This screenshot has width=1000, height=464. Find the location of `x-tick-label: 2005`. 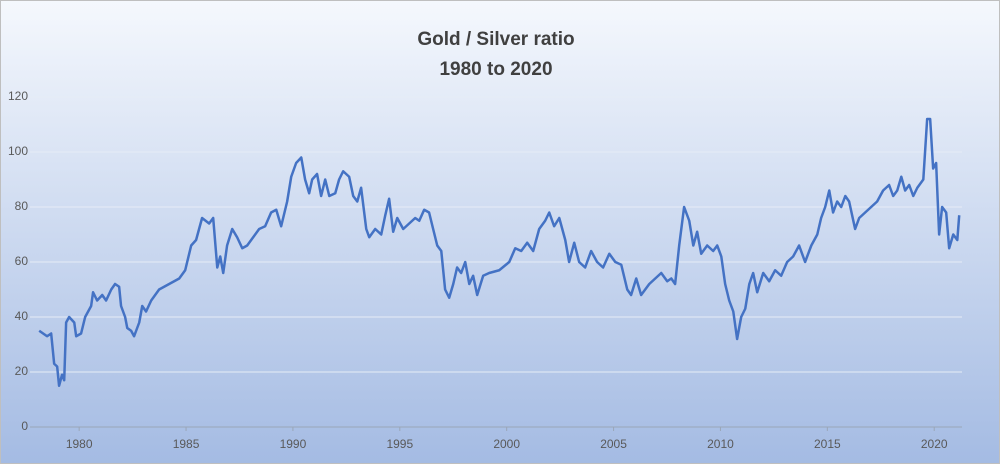

x-tick-label: 2005 is located at coordinates (613, 444).